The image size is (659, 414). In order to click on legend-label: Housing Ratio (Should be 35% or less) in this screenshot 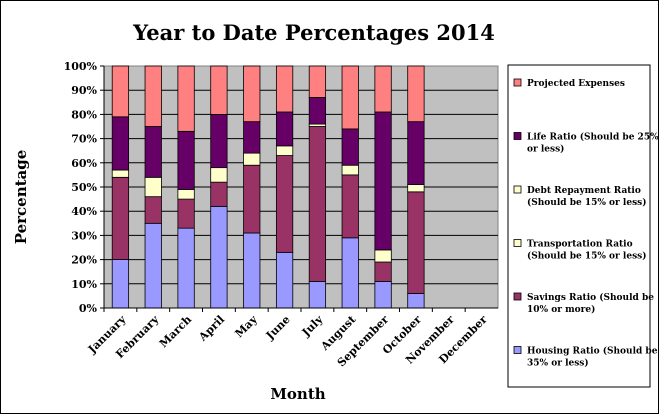, I will do `click(592, 357)`.